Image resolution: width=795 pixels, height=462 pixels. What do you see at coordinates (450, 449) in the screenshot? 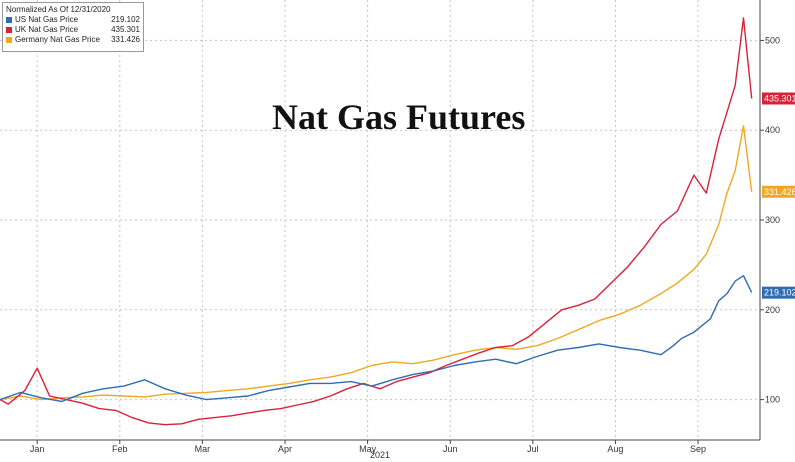
I see `x-tick-label: Jun` at bounding box center [450, 449].